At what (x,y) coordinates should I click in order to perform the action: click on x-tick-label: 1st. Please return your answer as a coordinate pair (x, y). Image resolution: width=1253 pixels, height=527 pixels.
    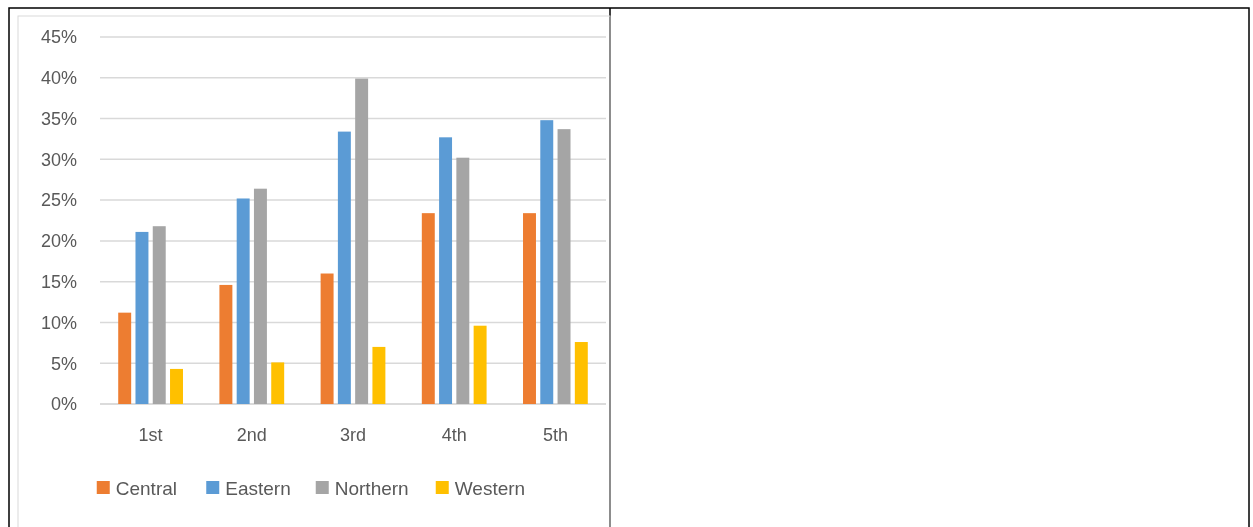
    Looking at the image, I should click on (150, 435).